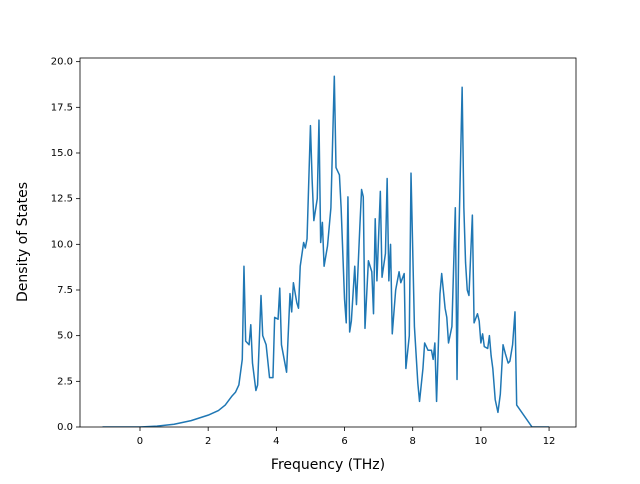 This screenshot has width=640, height=484. What do you see at coordinates (23, 242) in the screenshot?
I see `y-axis-label: Density of States` at bounding box center [23, 242].